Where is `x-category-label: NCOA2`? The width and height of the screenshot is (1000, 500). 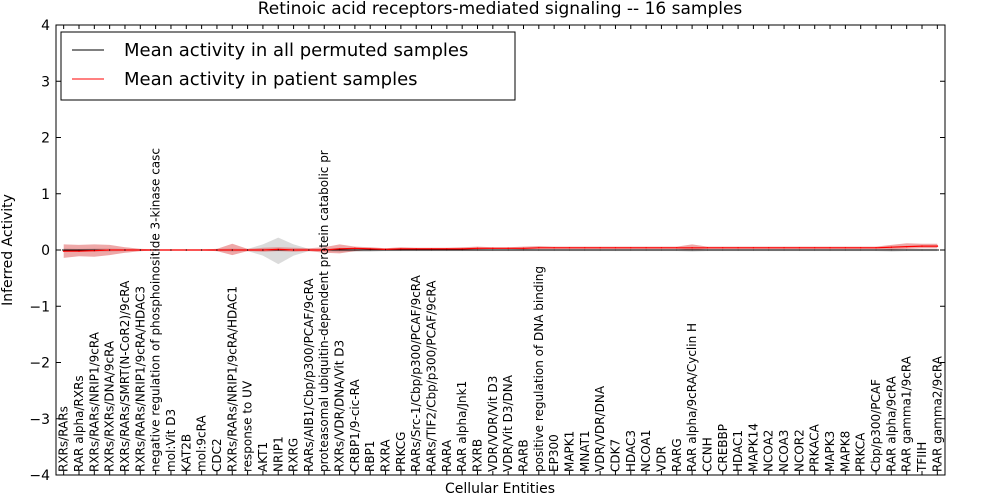
x-category-label: NCOA2 is located at coordinates (769, 451).